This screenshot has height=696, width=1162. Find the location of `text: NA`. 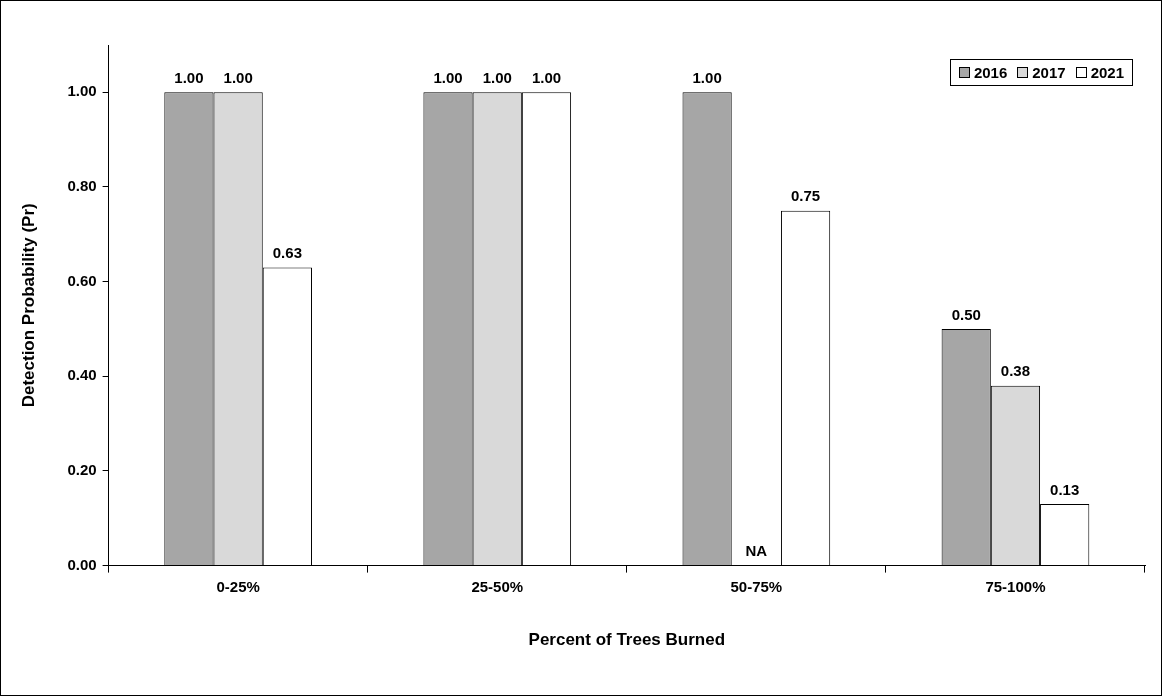

text: NA is located at coordinates (756, 551).